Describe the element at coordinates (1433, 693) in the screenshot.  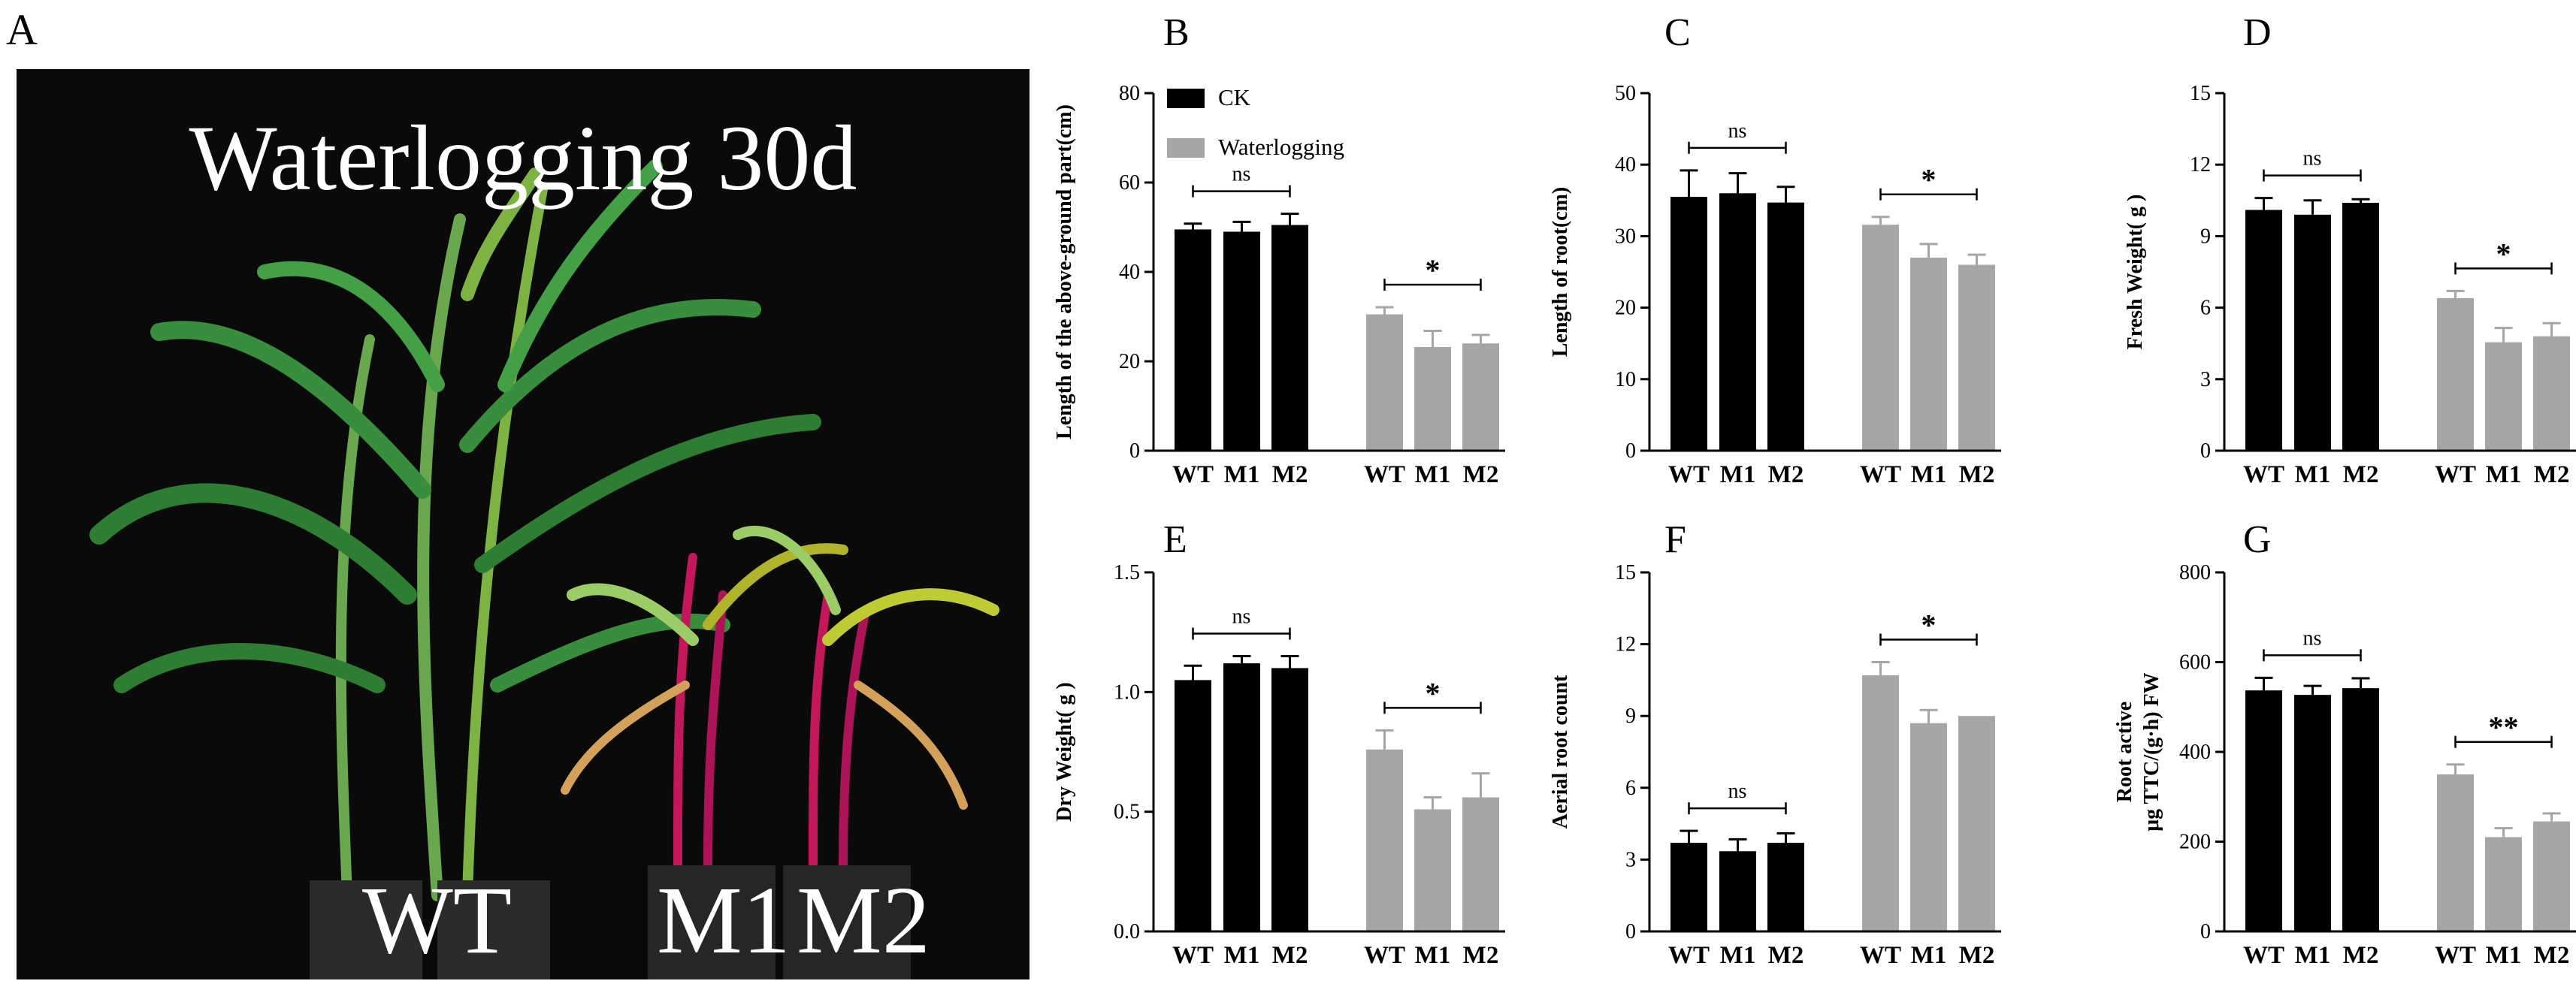
I see `chart-e-significance-label: *` at that location.